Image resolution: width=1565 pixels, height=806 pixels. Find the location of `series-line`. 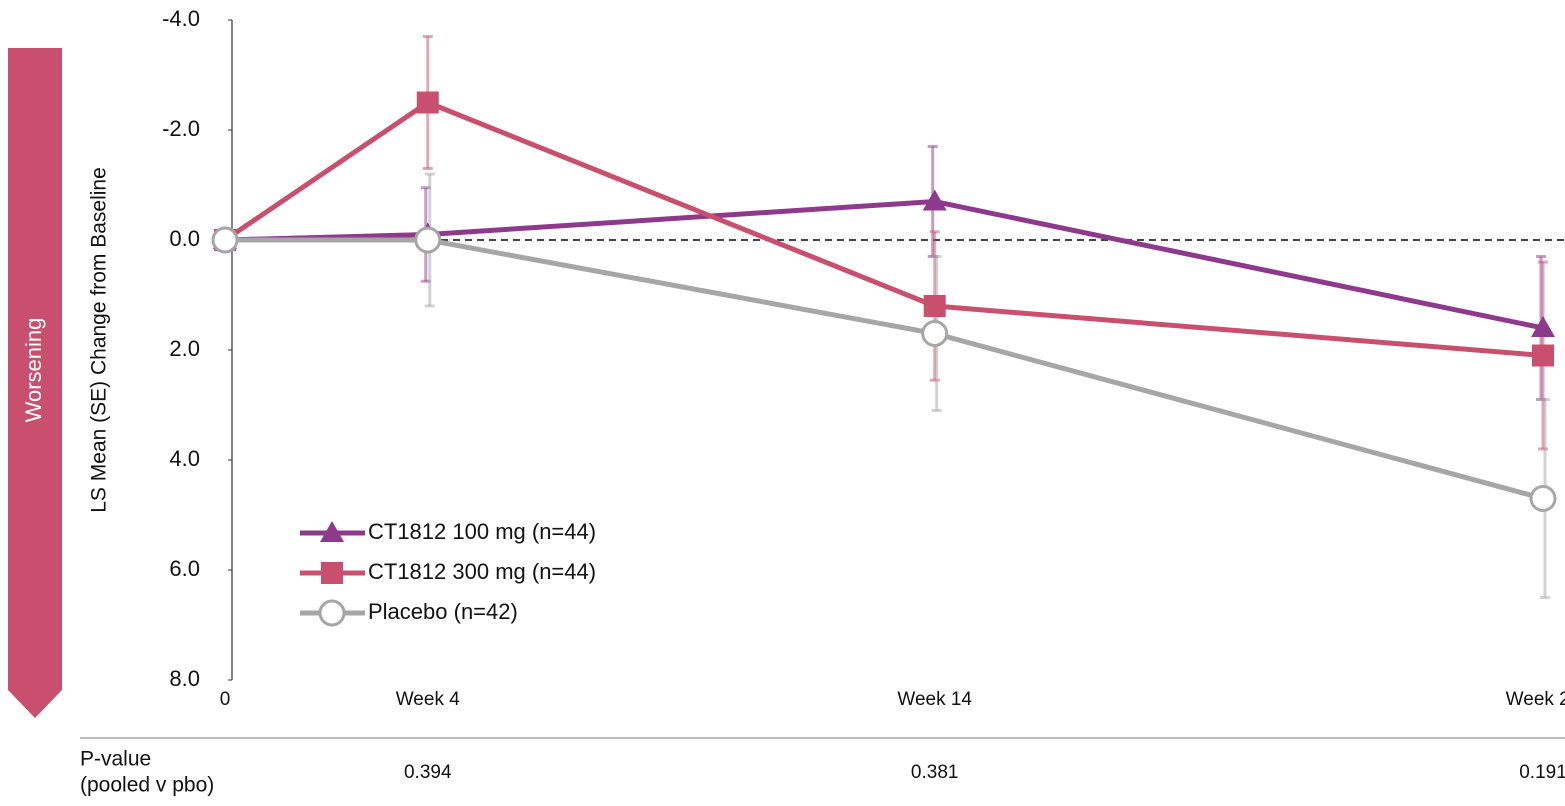

series-line is located at coordinates (884, 264).